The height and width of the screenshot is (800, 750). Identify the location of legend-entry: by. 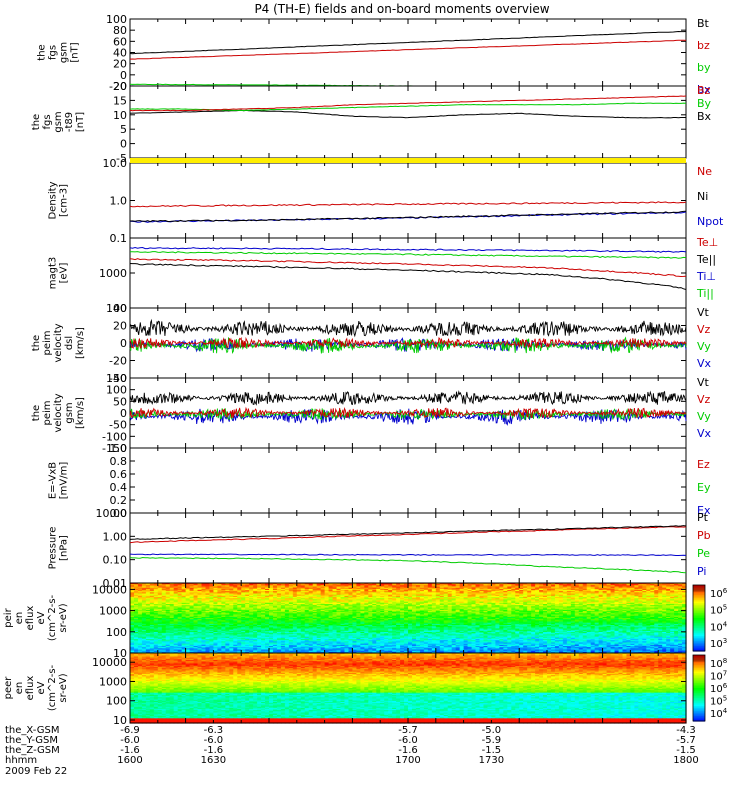
(704, 67).